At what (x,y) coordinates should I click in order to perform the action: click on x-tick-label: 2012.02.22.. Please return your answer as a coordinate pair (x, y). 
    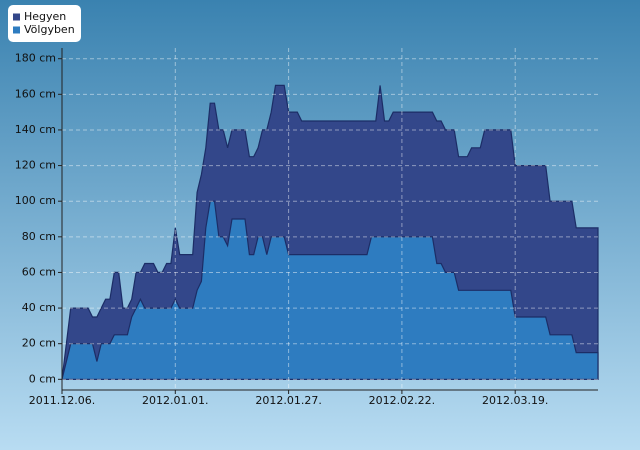
    Looking at the image, I should click on (402, 400).